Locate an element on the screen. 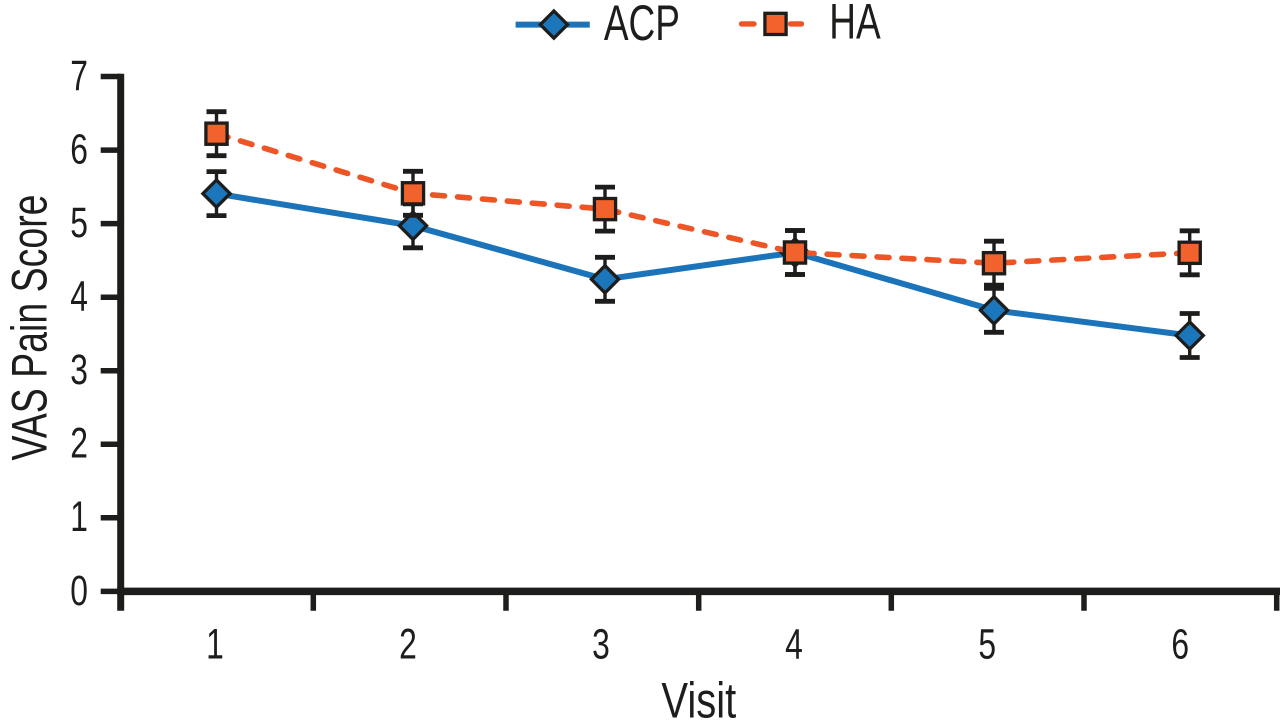 The width and height of the screenshot is (1280, 725). svg-text: 7 is located at coordinates (79, 76).